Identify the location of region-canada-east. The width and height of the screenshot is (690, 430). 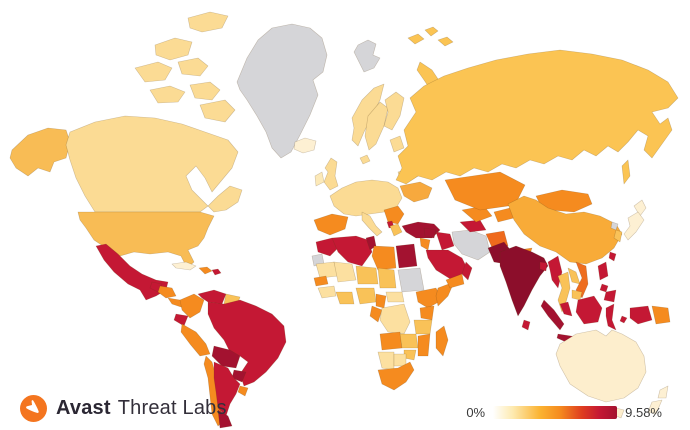
(225, 199).